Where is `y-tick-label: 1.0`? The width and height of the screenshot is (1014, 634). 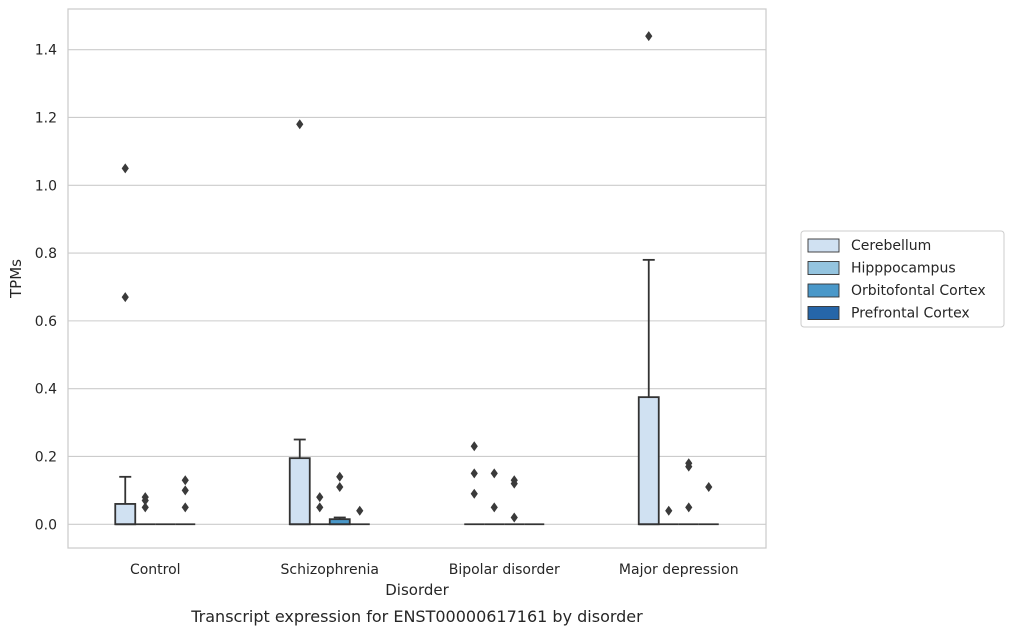 y-tick-label: 1.0 is located at coordinates (46, 186).